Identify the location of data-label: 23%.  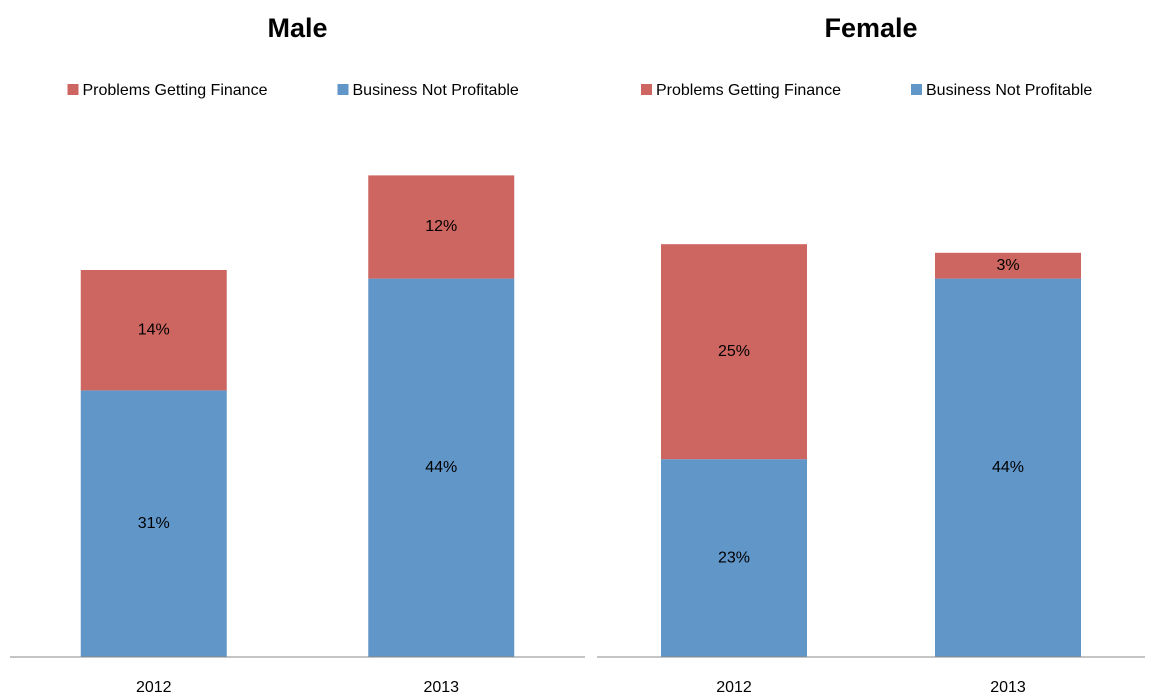
(734, 557).